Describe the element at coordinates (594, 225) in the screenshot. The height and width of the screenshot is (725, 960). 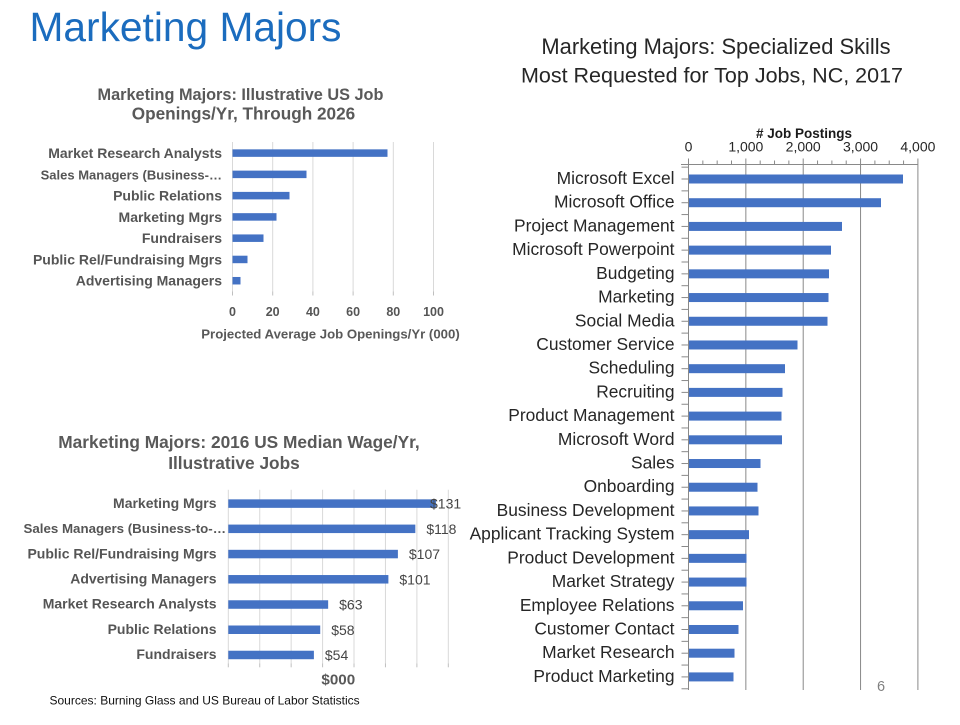
I see `svg-text: Project Management` at that location.